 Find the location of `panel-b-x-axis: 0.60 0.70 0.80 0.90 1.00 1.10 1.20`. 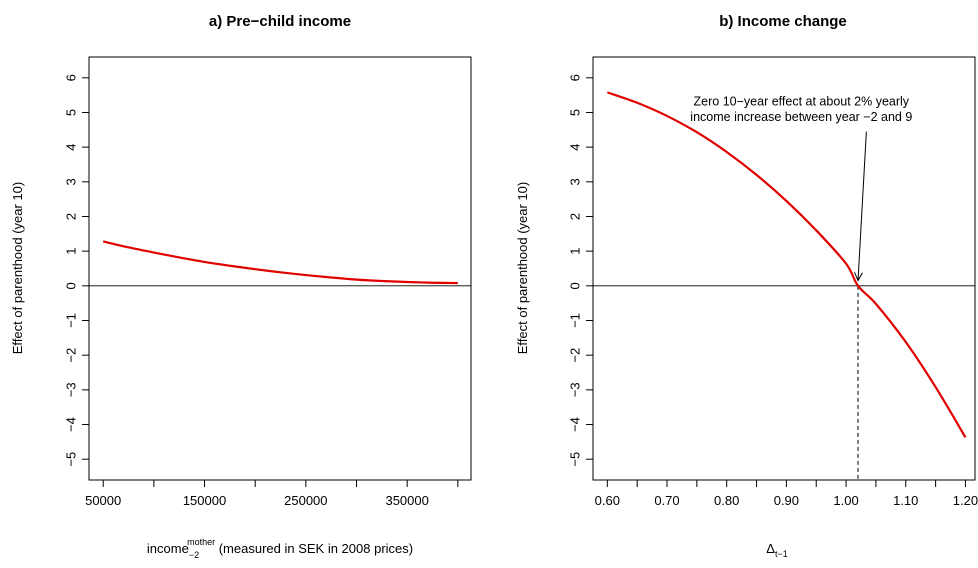

panel-b-x-axis: 0.60 0.70 0.80 0.90 1.00 1.10 1.20 is located at coordinates (786, 494).